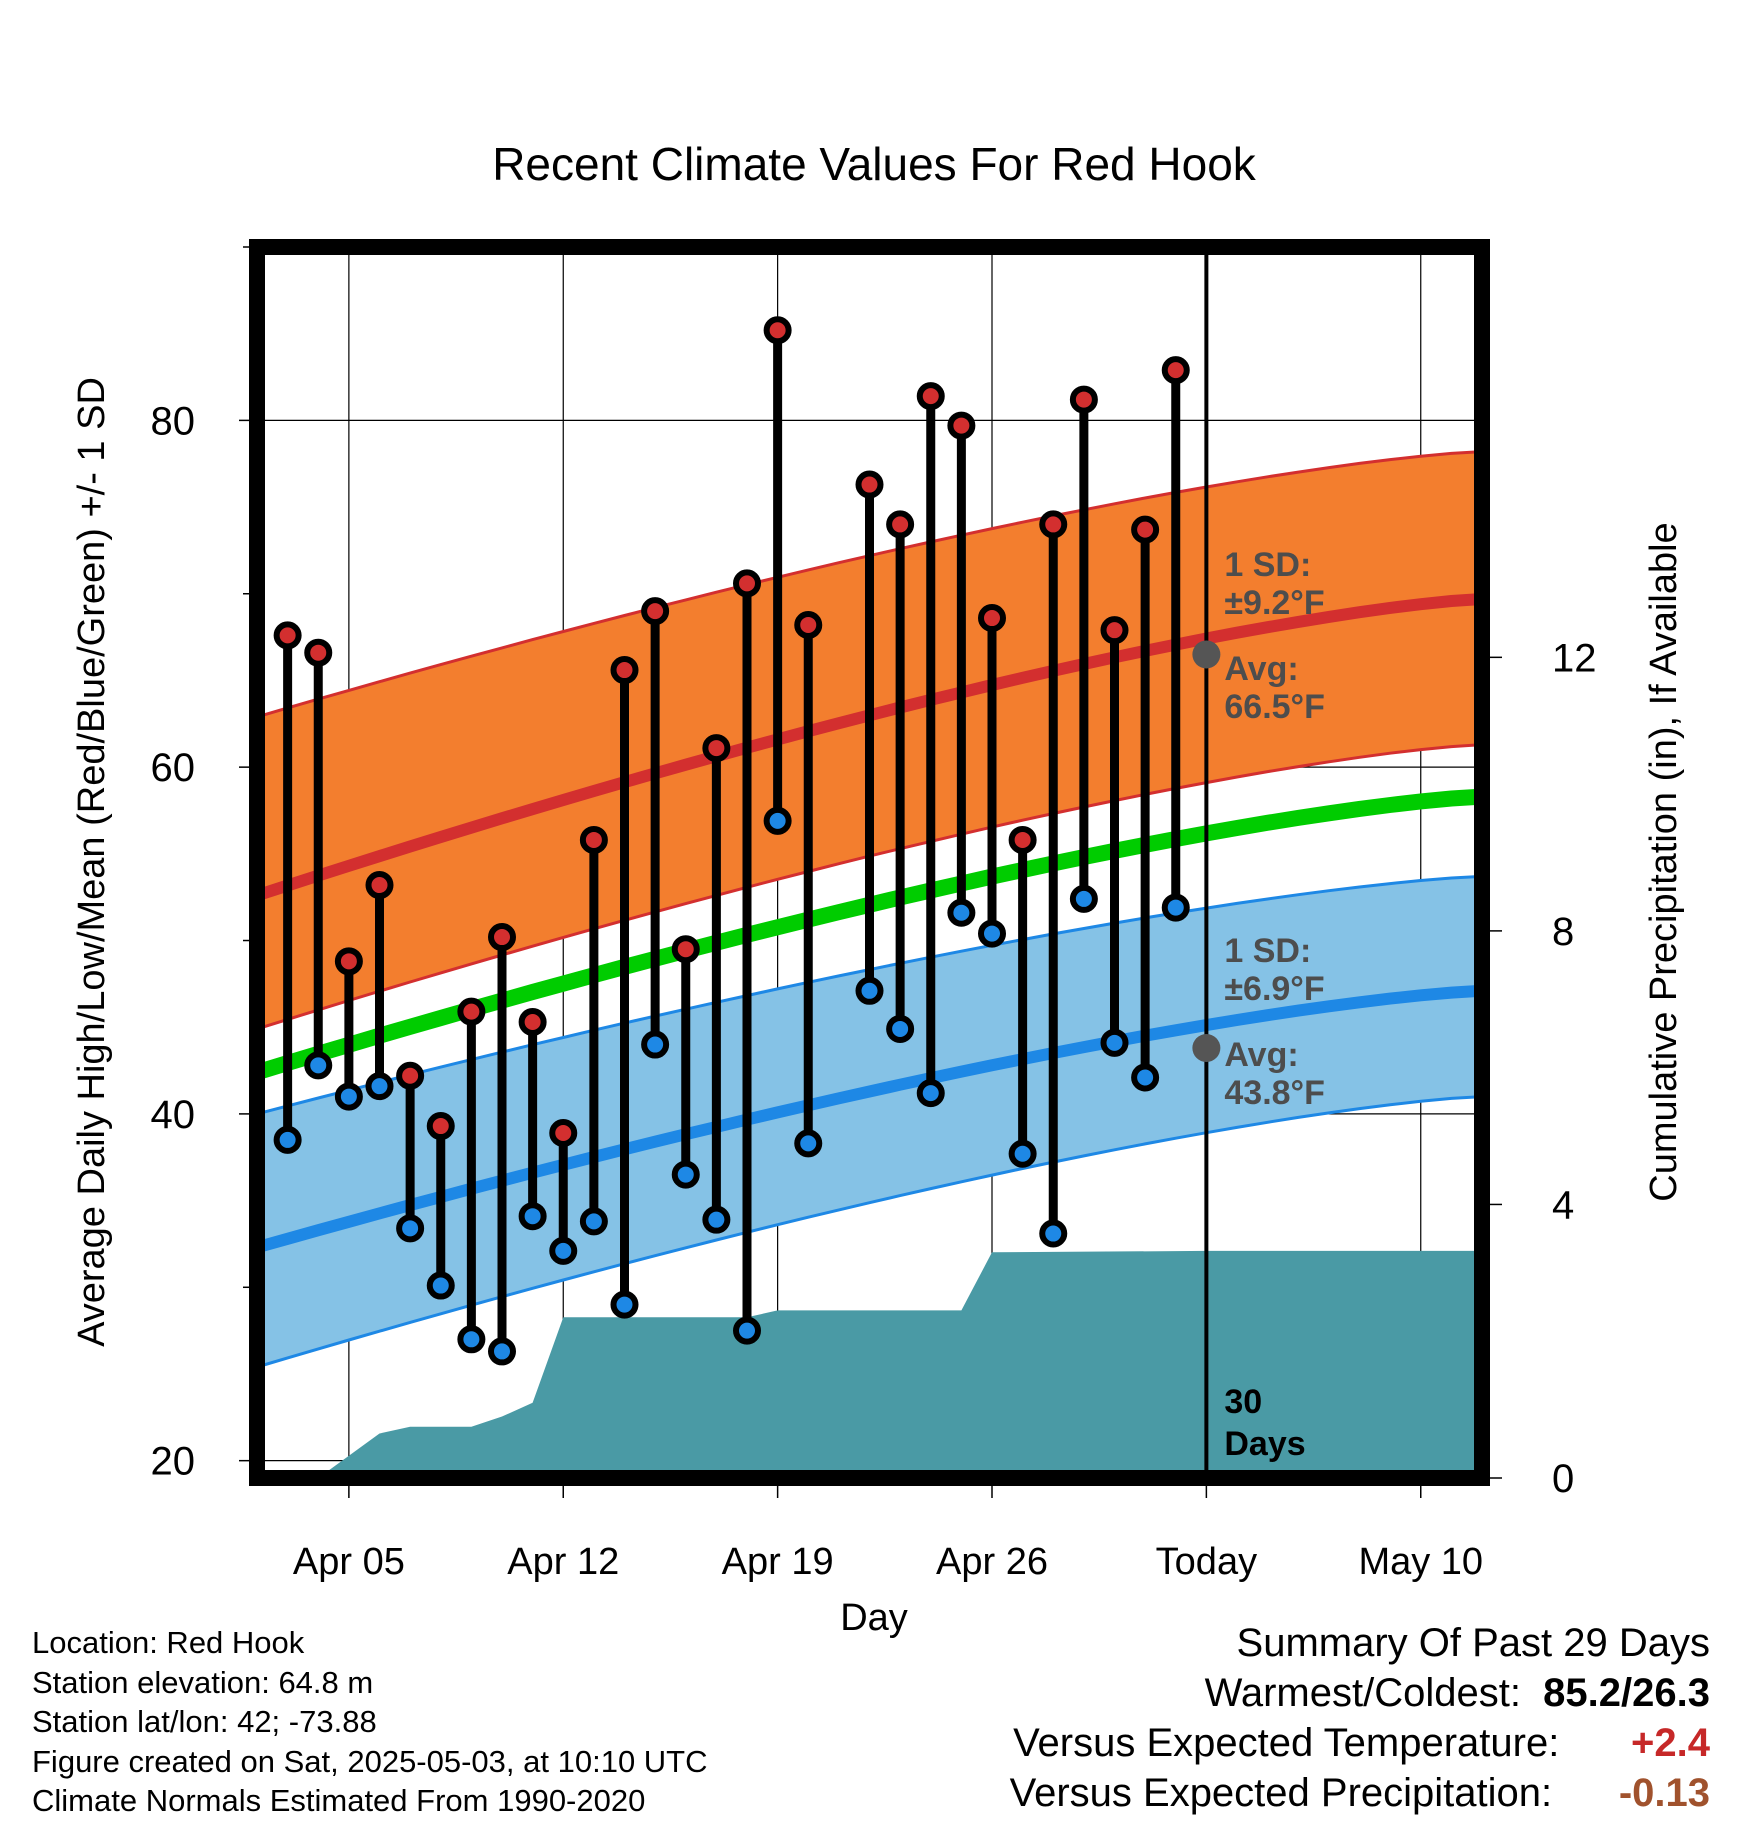 The height and width of the screenshot is (1828, 1748). Describe the element at coordinates (1626, 1693) in the screenshot. I see `warm-cold-value: 85.2/26.3` at that location.